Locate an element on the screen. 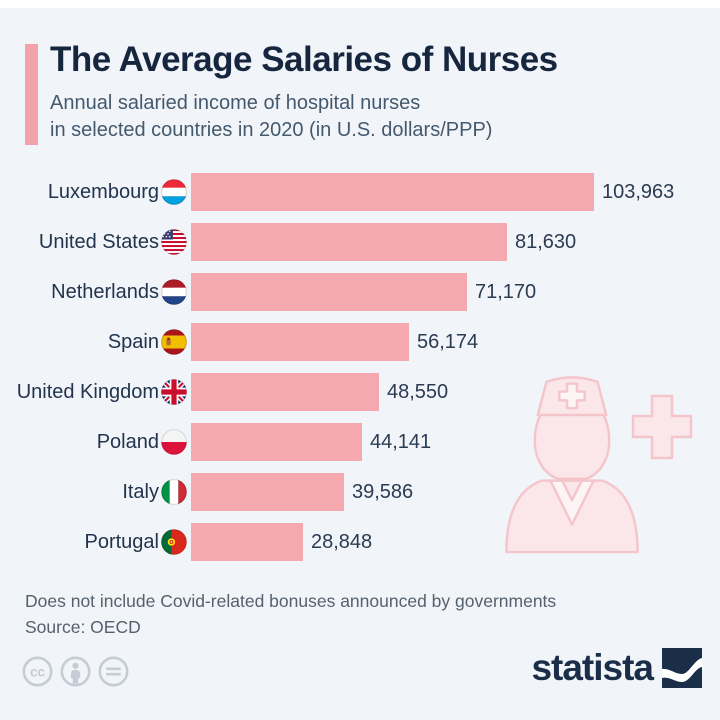  title-accent-bar is located at coordinates (31, 94).